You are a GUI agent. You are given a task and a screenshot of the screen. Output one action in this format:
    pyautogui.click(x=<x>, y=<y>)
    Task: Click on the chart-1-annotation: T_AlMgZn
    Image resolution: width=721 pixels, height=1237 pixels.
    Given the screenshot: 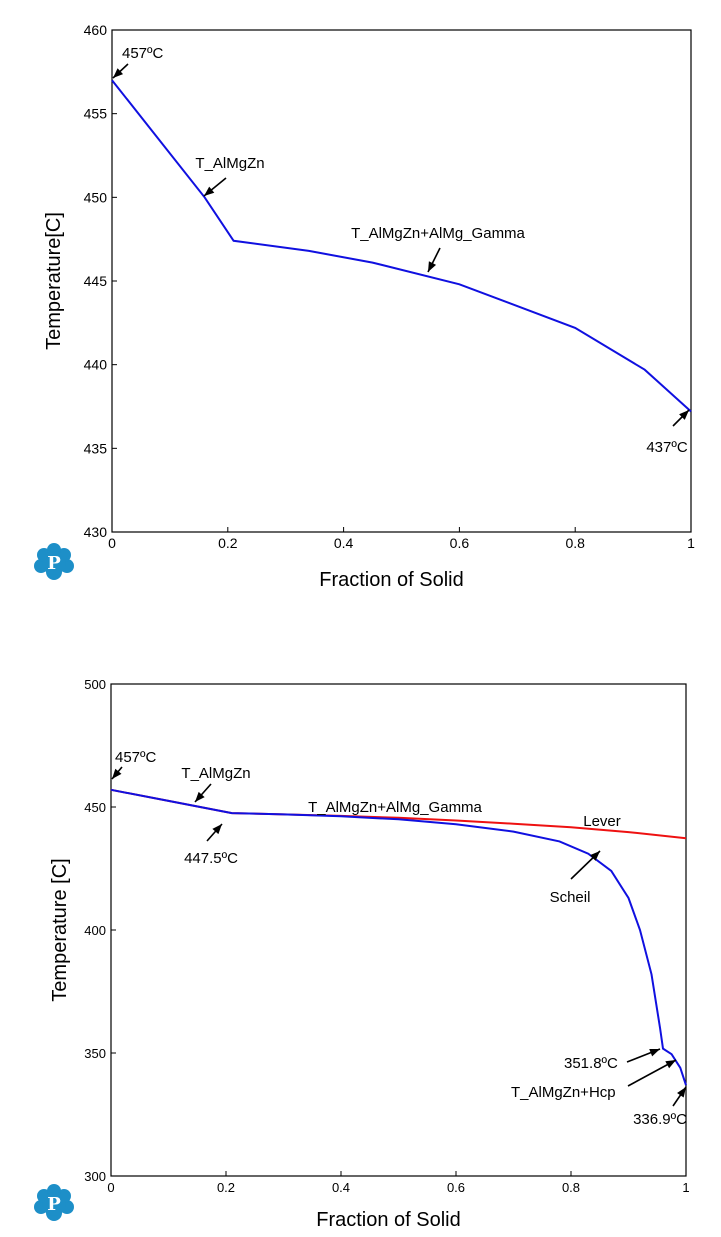 What is the action you would take?
    pyautogui.click(x=229, y=163)
    